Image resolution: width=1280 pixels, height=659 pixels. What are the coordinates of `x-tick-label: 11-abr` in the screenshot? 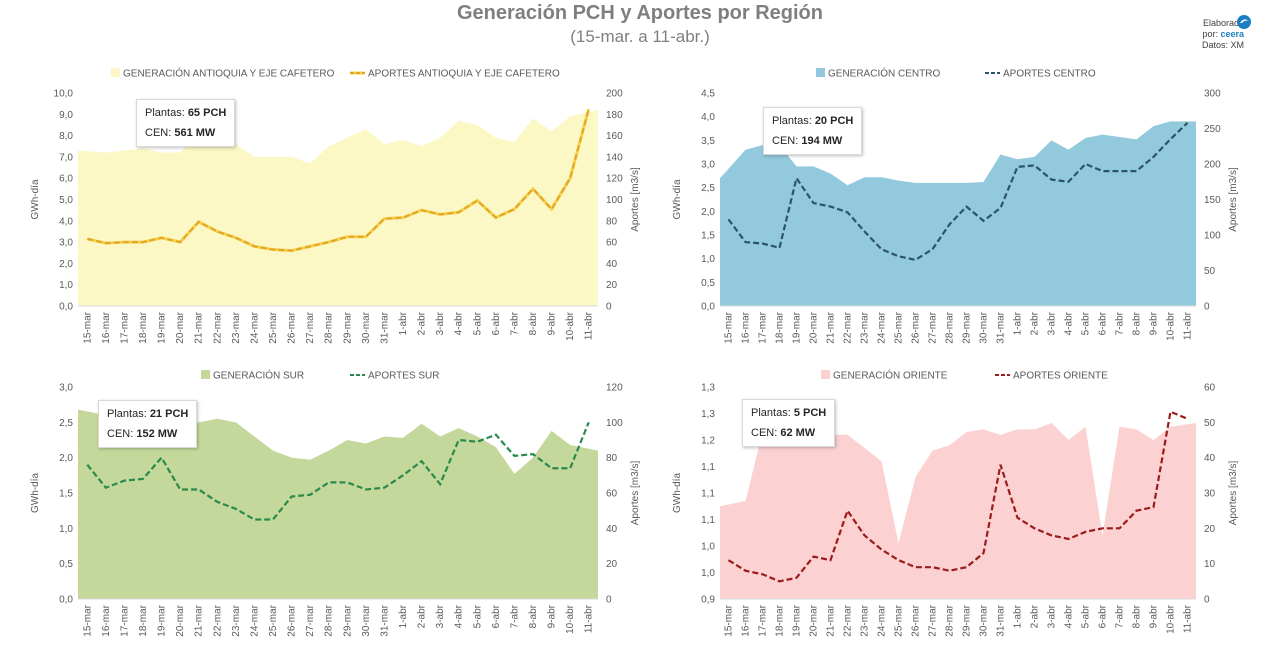 It's located at (1188, 325).